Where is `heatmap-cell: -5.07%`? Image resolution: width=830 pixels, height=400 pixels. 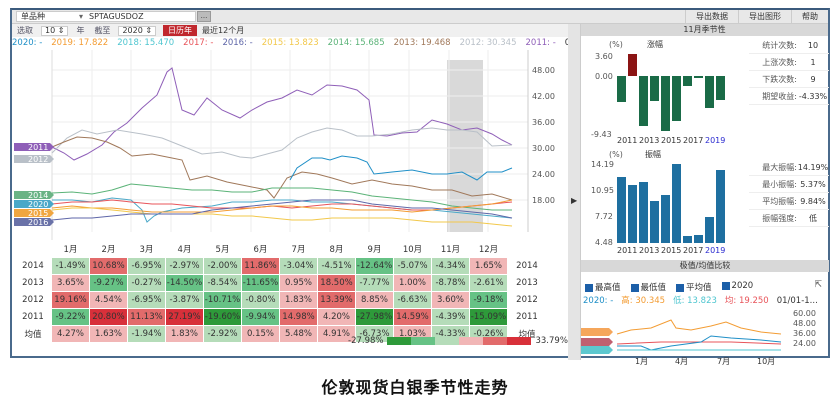 heatmap-cell: -5.07% is located at coordinates (412, 266).